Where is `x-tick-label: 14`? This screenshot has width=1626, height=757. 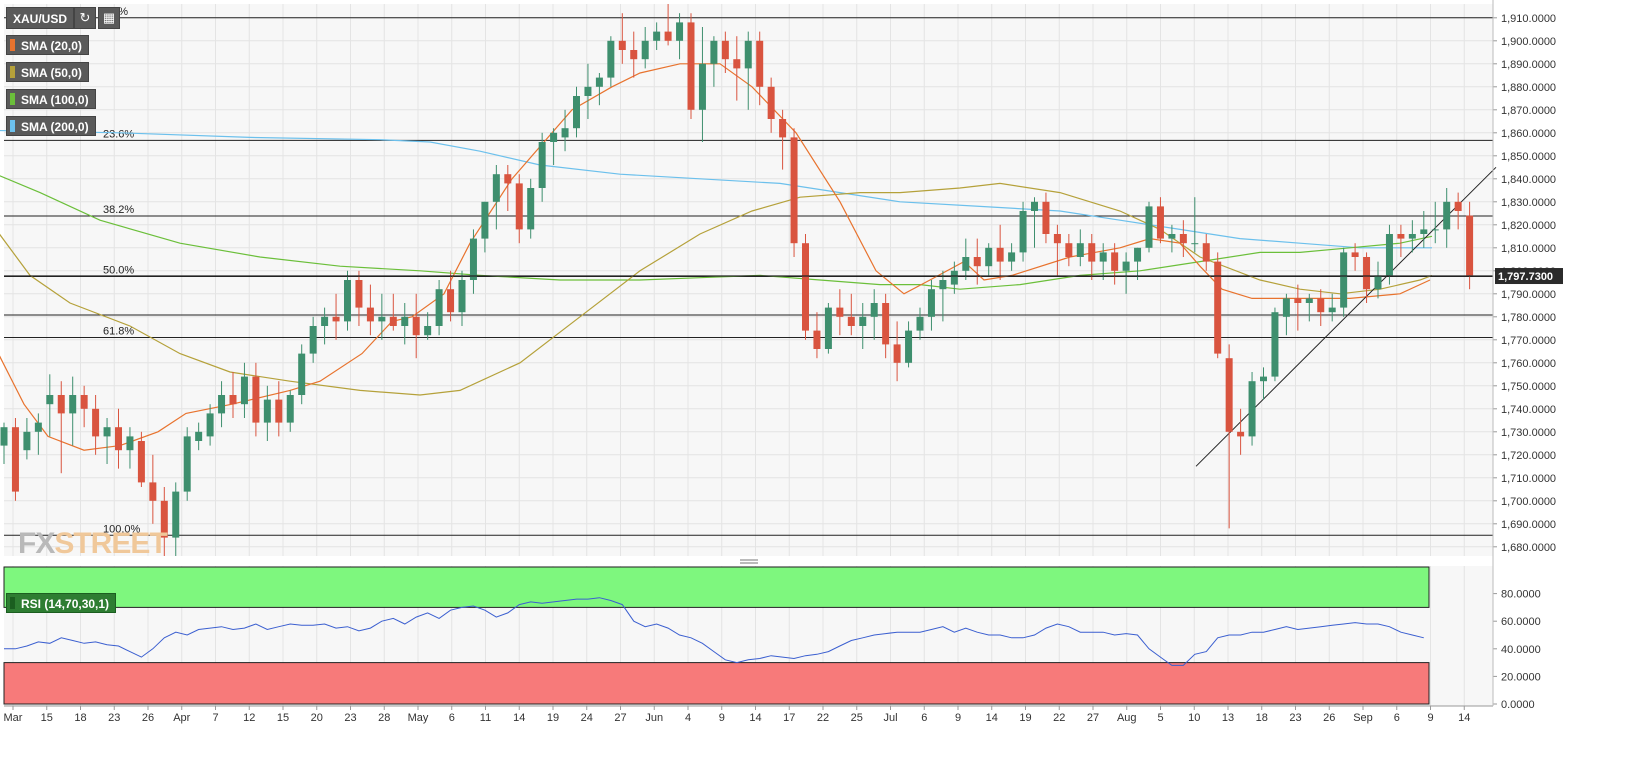 x-tick-label: 14 is located at coordinates (519, 718).